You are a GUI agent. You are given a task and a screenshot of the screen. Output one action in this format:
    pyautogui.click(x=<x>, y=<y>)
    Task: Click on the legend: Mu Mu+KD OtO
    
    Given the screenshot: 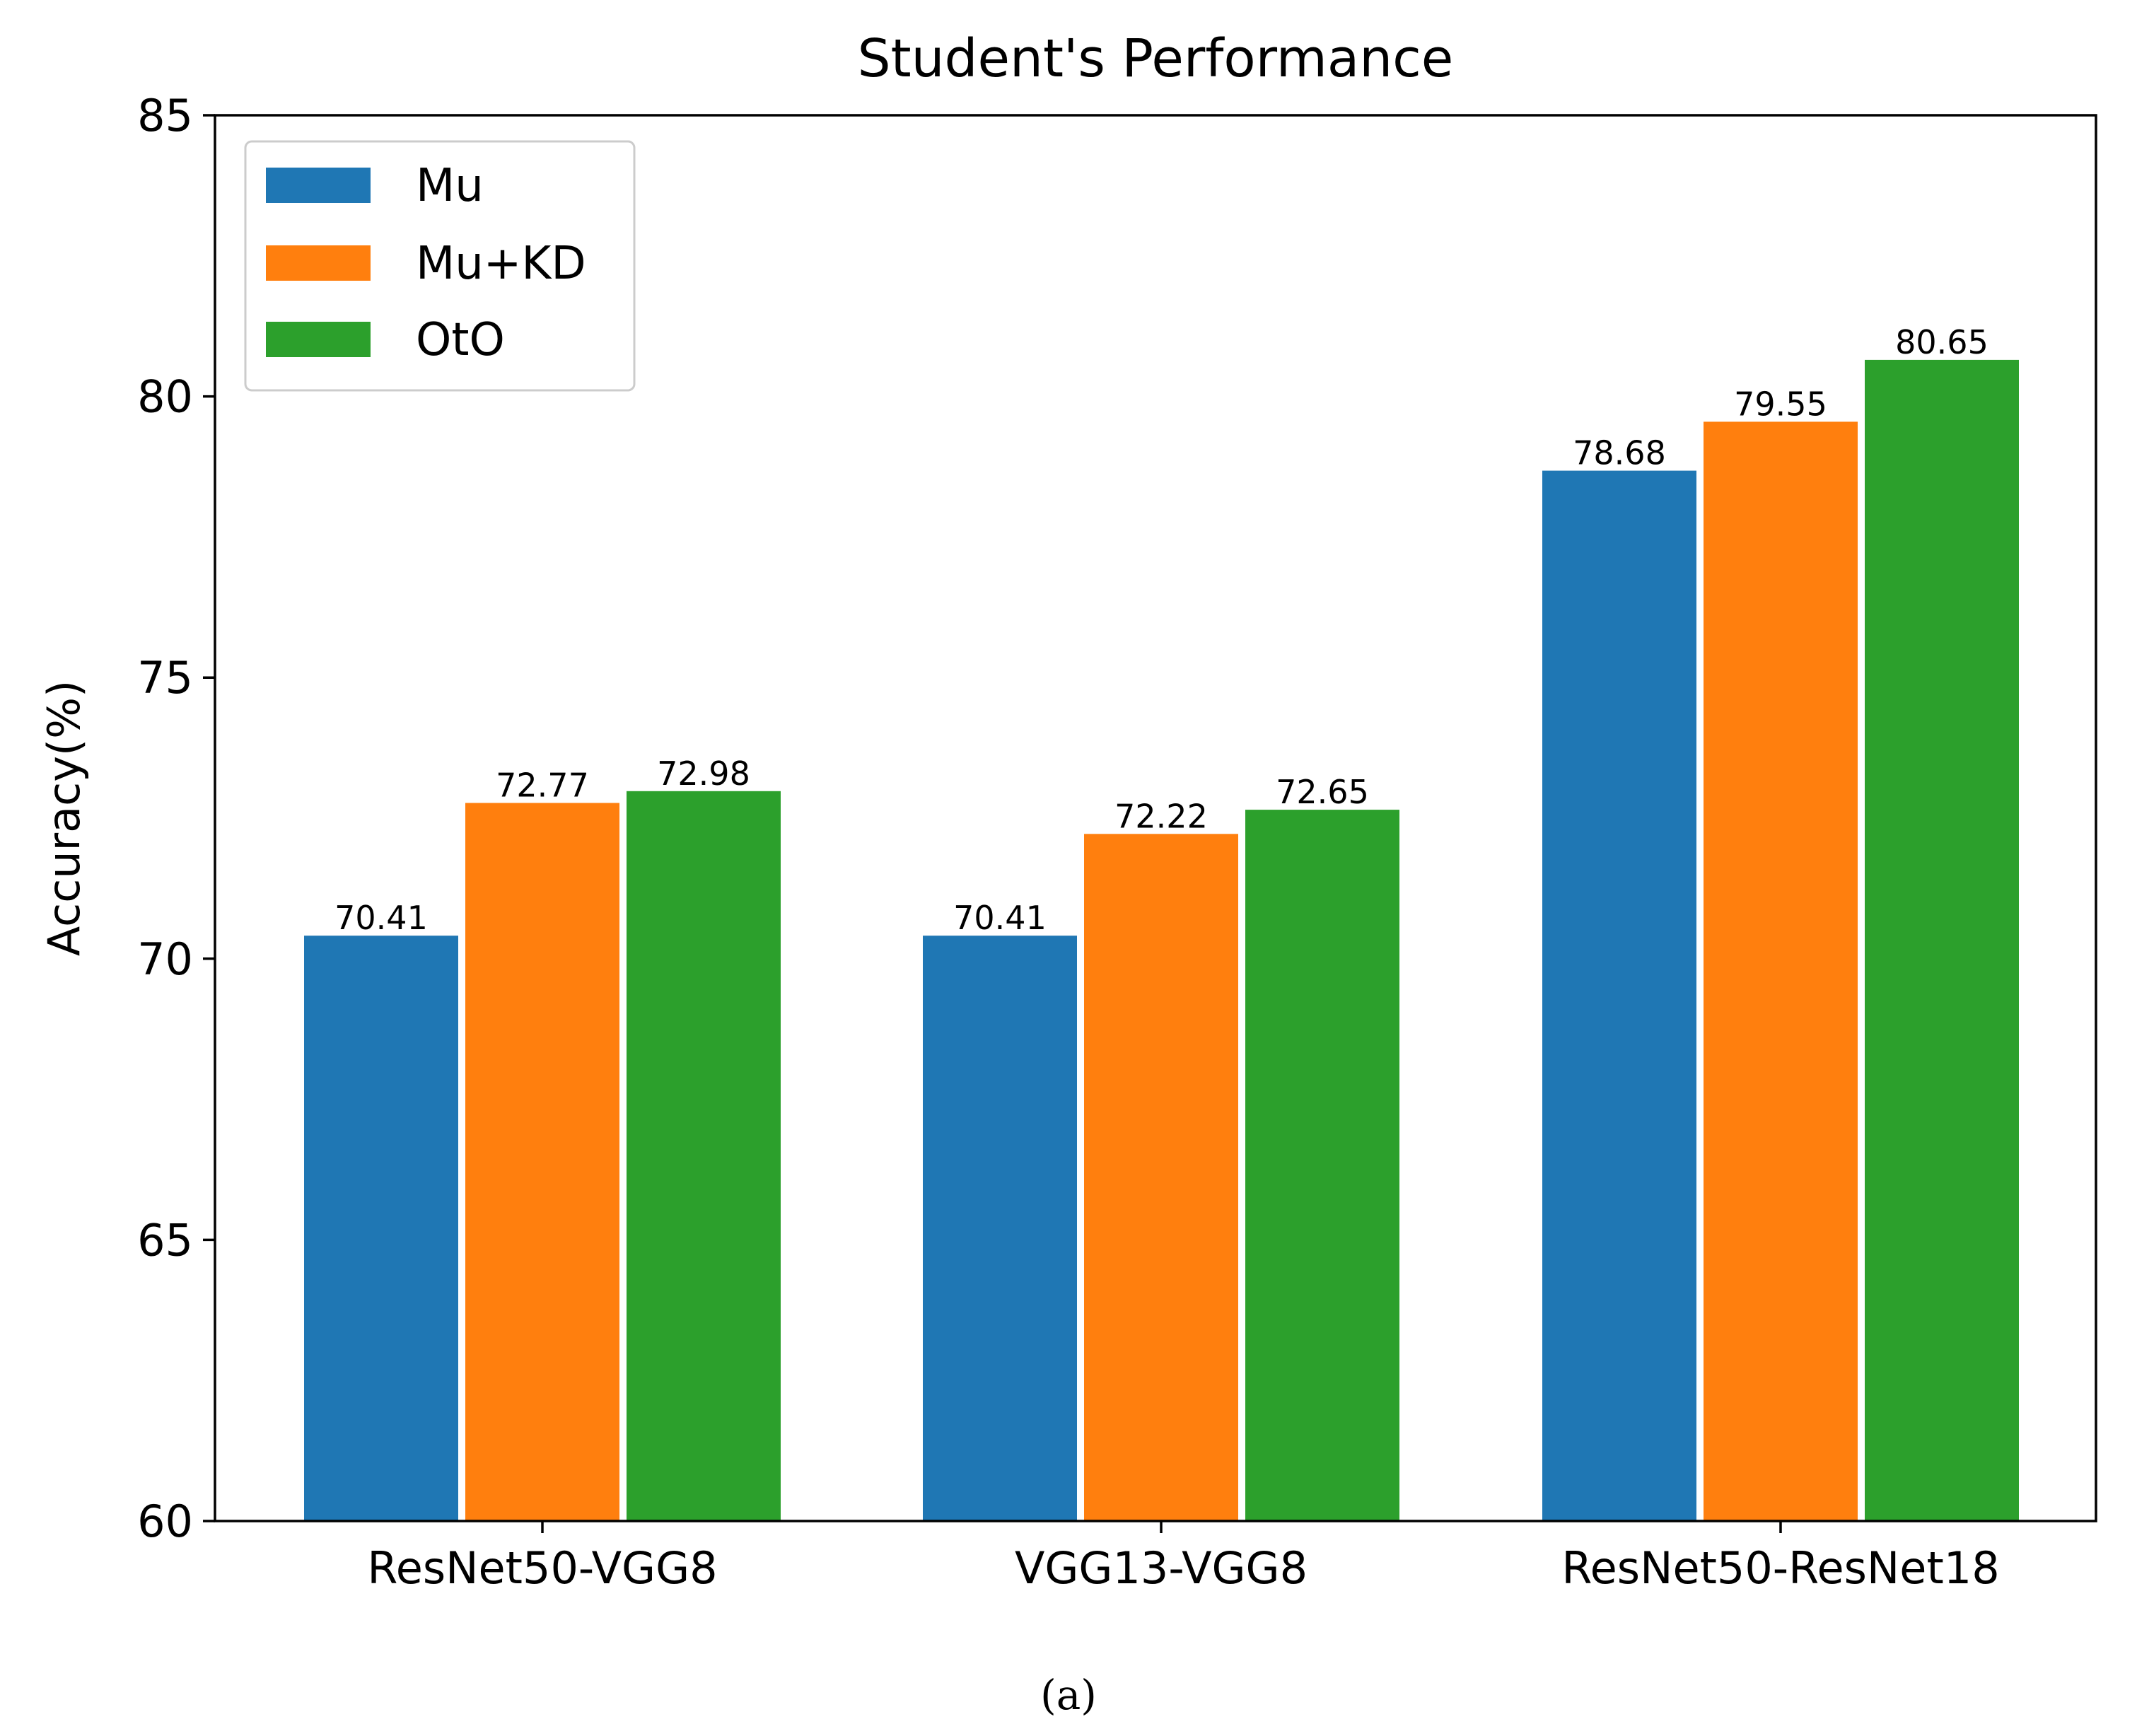 What is the action you would take?
    pyautogui.click(x=440, y=266)
    